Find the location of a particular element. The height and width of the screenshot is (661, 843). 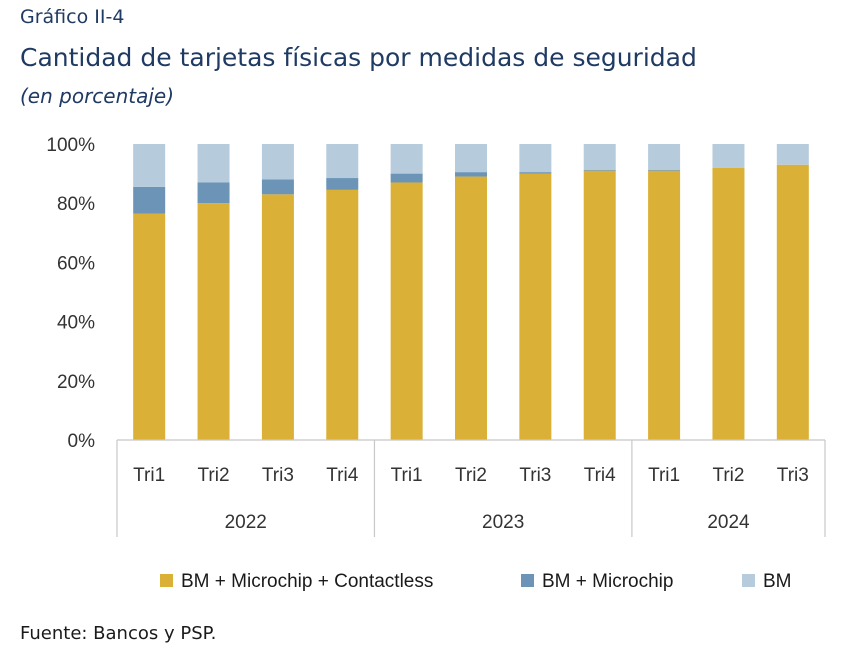

x-group-label: 2024 is located at coordinates (728, 522).